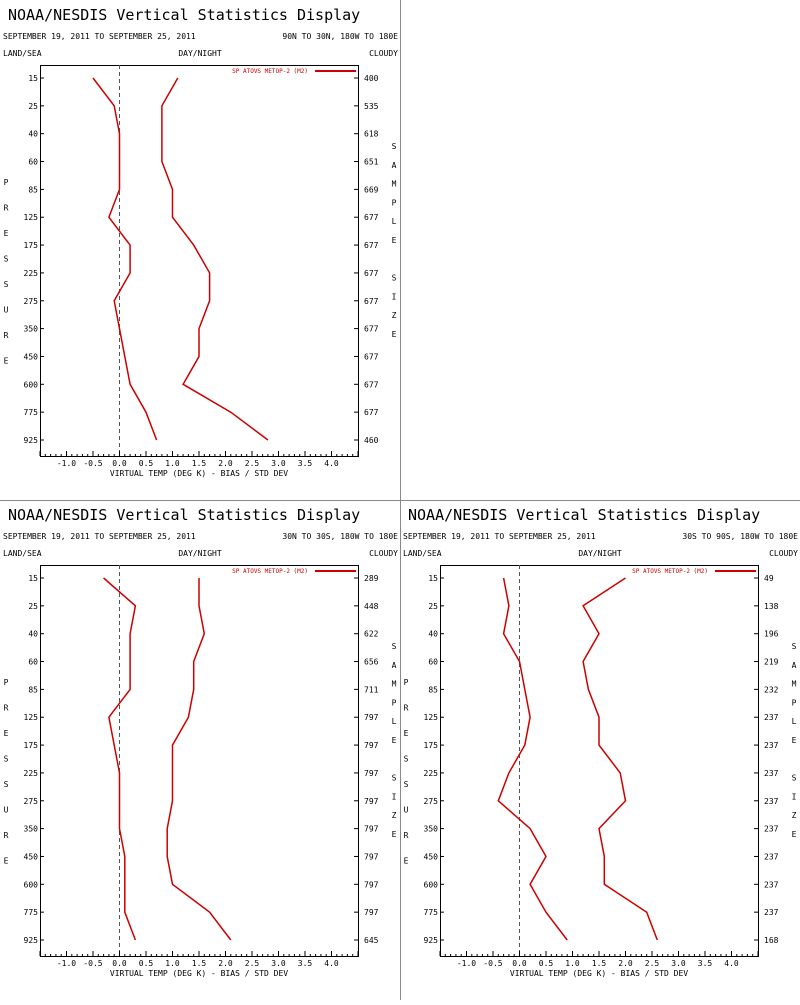 The height and width of the screenshot is (1005, 800). What do you see at coordinates (215, 259) in the screenshot?
I see `stddev-series-line` at bounding box center [215, 259].